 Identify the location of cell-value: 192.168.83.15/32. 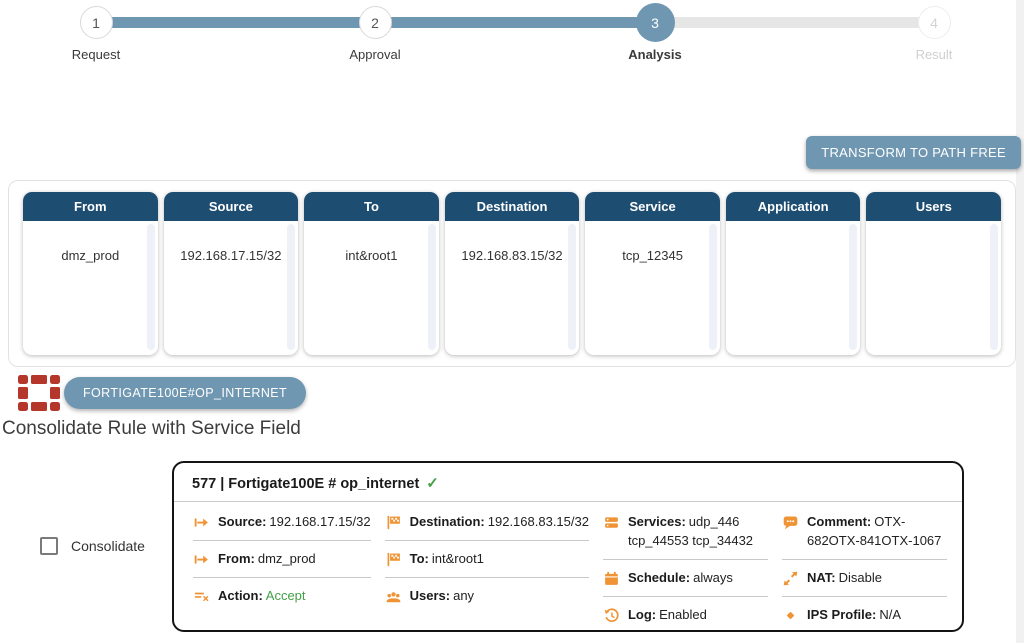
(512, 255).